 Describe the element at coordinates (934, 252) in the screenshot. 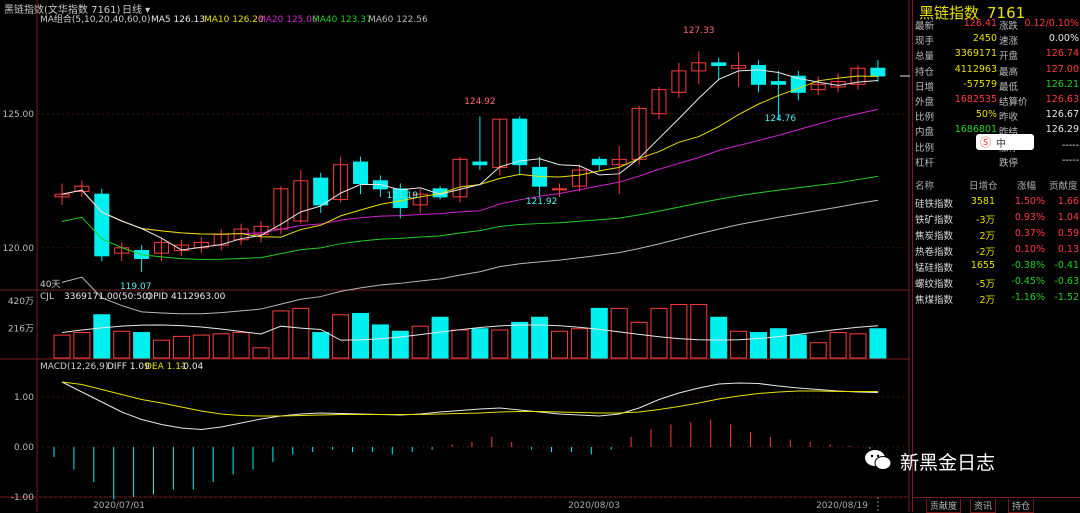

I see `component-name: 热卷指数` at that location.